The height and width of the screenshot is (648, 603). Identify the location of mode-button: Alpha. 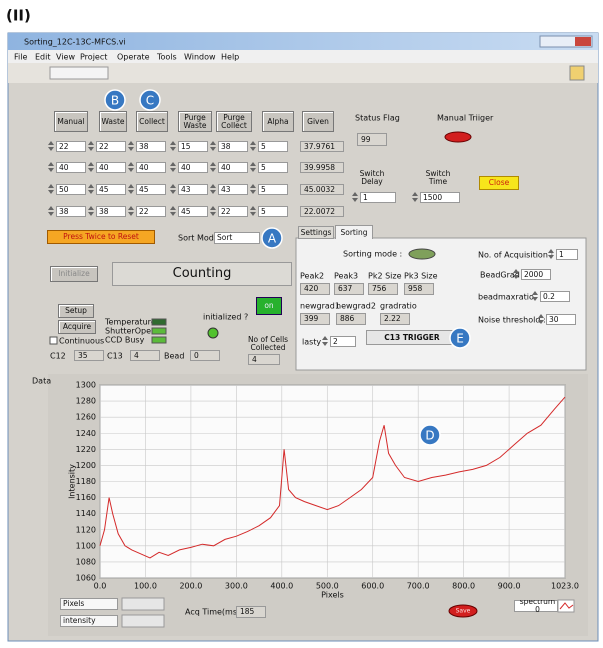
(278, 121).